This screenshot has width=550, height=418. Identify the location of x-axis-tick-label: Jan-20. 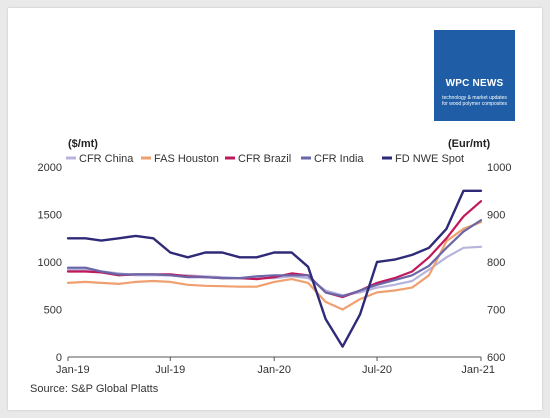
(274, 370).